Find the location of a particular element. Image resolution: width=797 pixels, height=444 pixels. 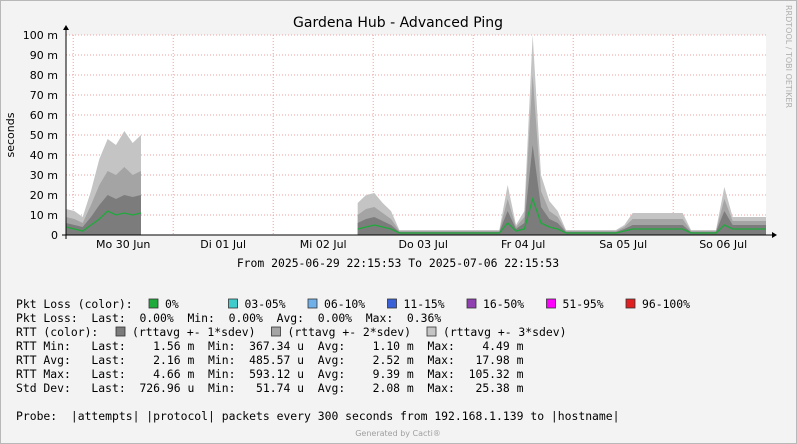

side-label: RRDTOOL / TOBI OETIKER is located at coordinates (788, 56).